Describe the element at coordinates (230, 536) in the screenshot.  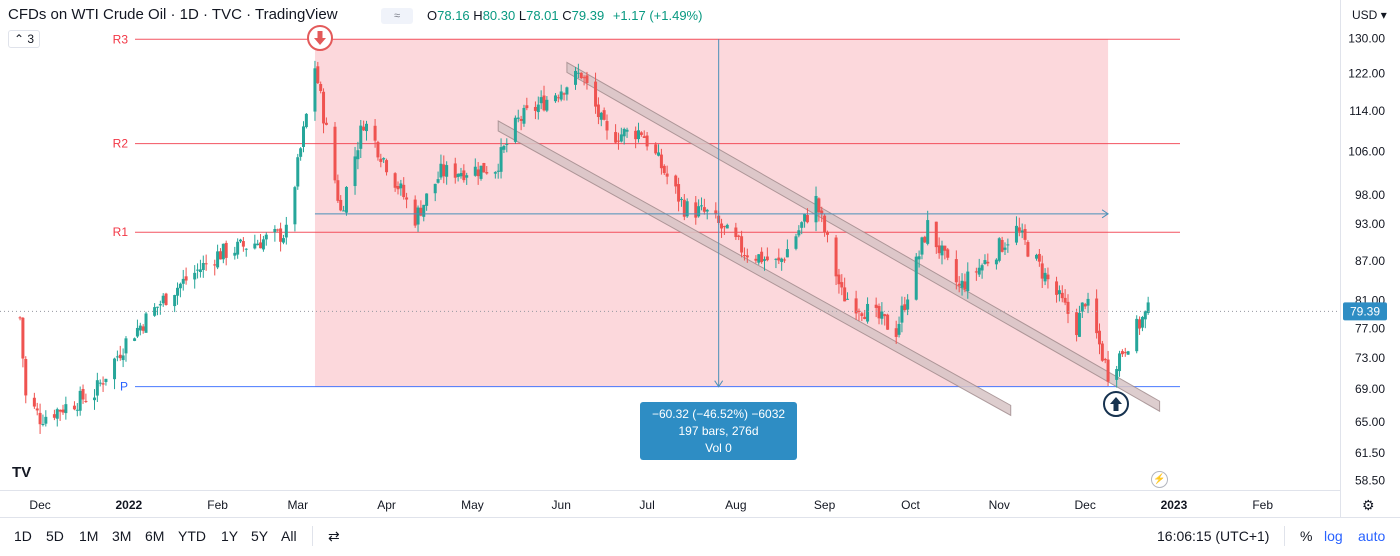
I see `range-1y: 1Y` at that location.